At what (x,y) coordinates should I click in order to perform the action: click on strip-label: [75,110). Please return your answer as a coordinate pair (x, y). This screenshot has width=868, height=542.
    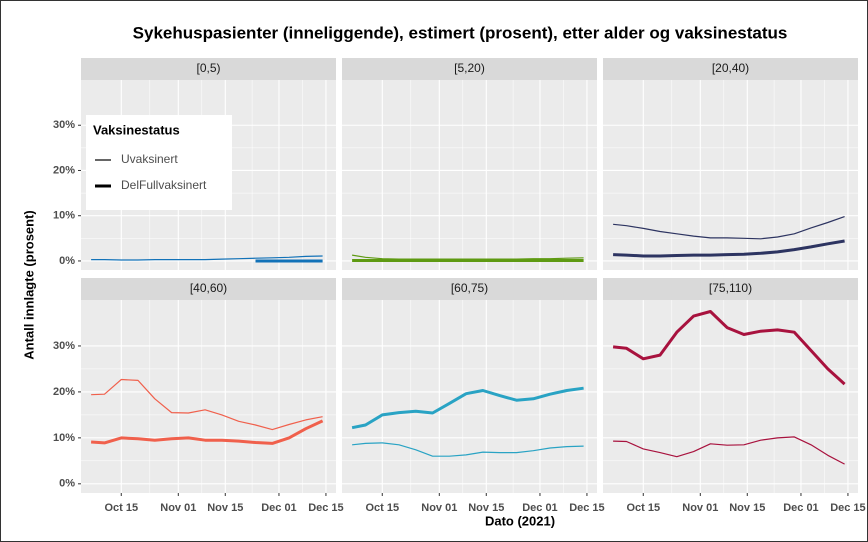
    Looking at the image, I should click on (730, 288).